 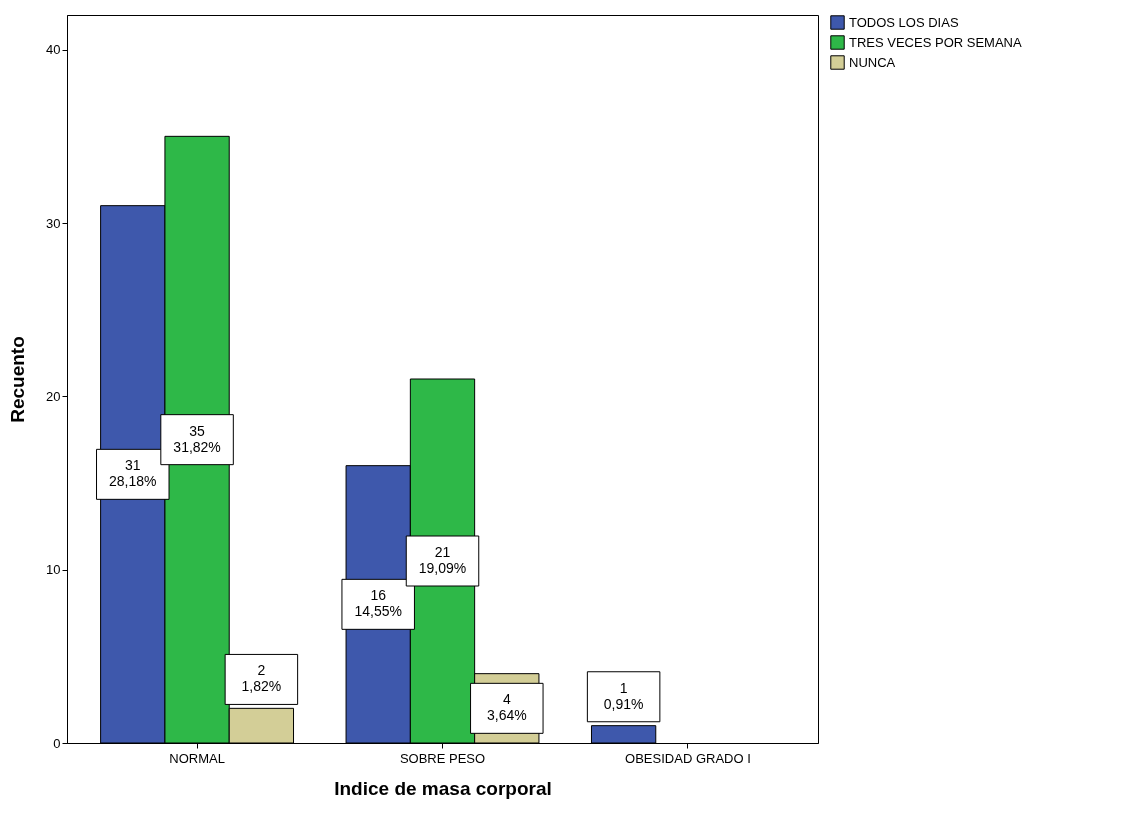 What do you see at coordinates (53, 570) in the screenshot?
I see `y-tick-label: 10` at bounding box center [53, 570].